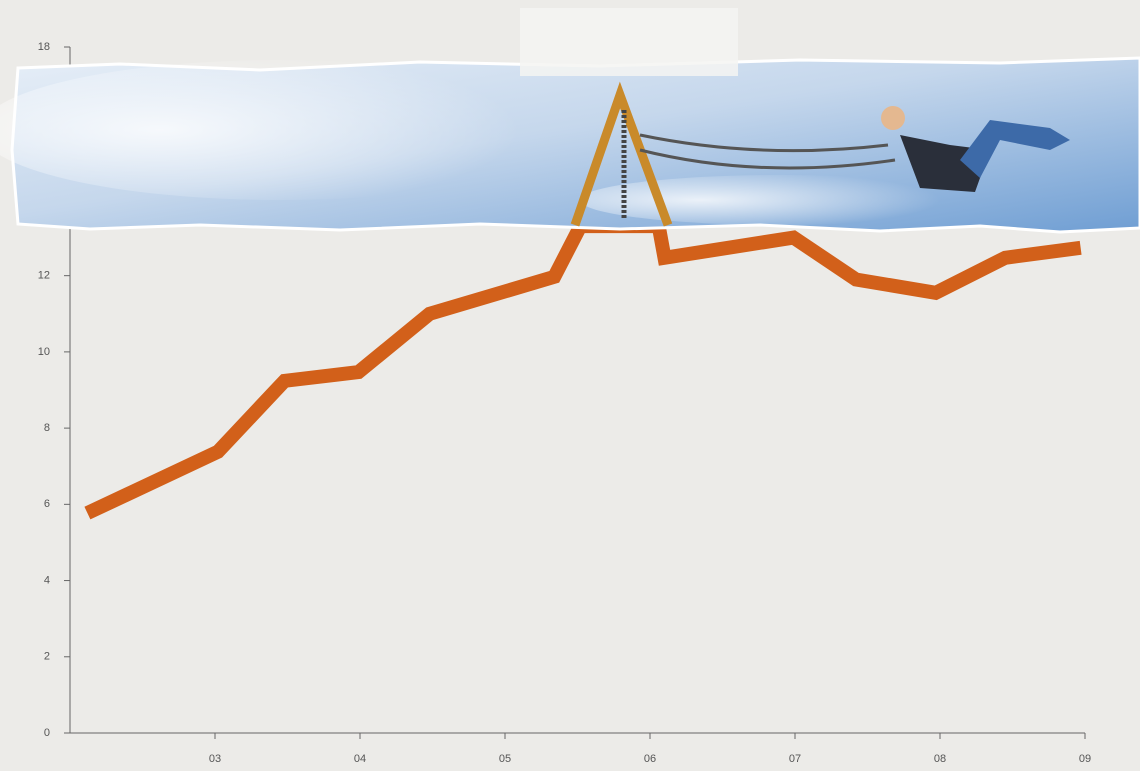  What do you see at coordinates (44, 352) in the screenshot?
I see `y-tick-label: 10` at bounding box center [44, 352].